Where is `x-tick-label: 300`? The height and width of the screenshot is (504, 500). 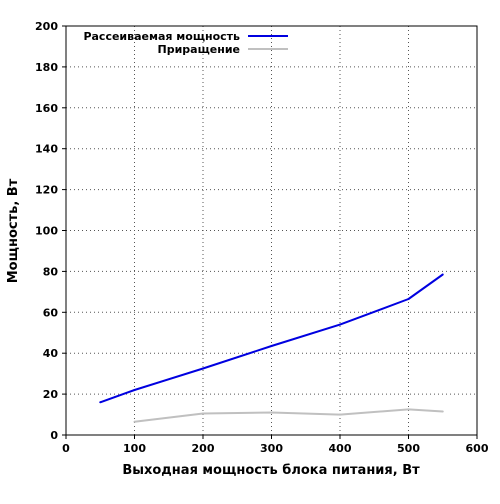 x-tick-label: 300 is located at coordinates (271, 448).